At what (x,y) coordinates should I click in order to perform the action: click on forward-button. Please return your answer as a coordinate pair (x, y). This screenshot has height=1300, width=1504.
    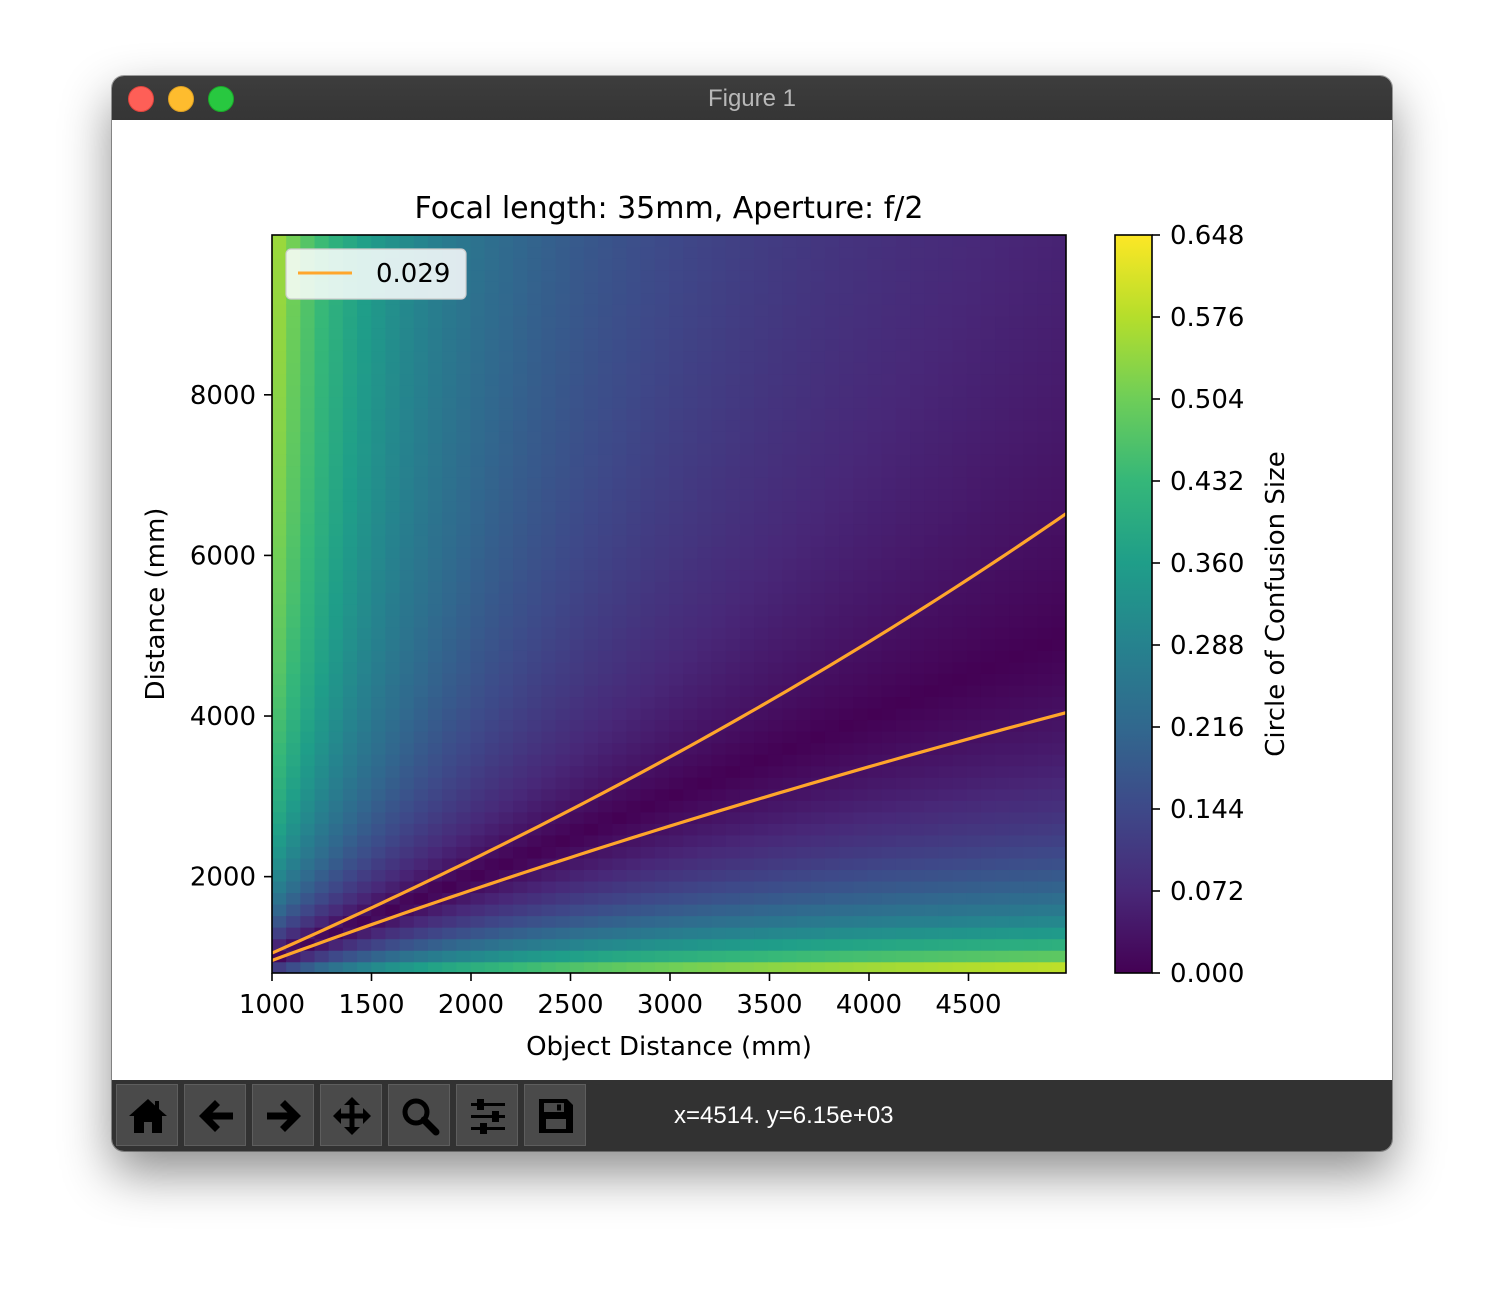
    Looking at the image, I should click on (283, 1115).